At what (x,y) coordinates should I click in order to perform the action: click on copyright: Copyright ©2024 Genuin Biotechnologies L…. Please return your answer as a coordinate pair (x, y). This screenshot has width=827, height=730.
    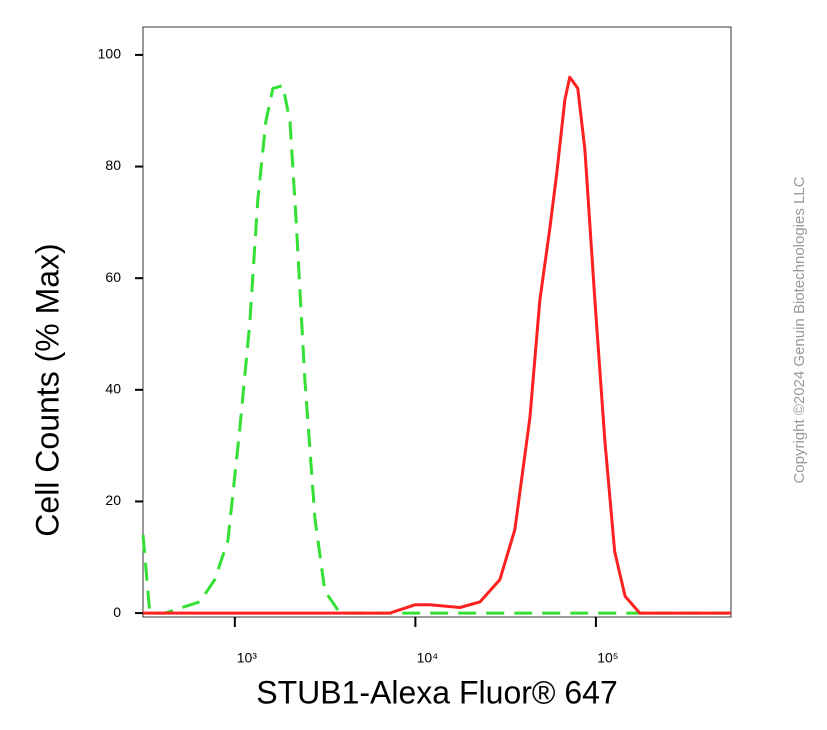
    Looking at the image, I should click on (799, 329).